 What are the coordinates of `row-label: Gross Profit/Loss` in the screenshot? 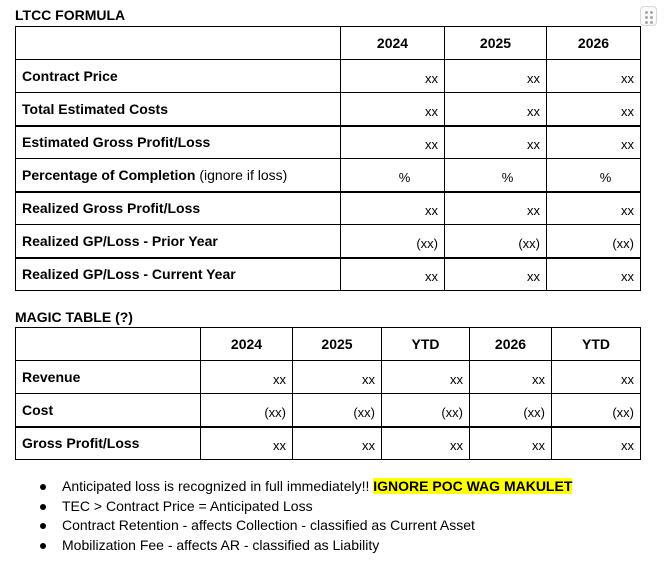 It's located at (108, 442).